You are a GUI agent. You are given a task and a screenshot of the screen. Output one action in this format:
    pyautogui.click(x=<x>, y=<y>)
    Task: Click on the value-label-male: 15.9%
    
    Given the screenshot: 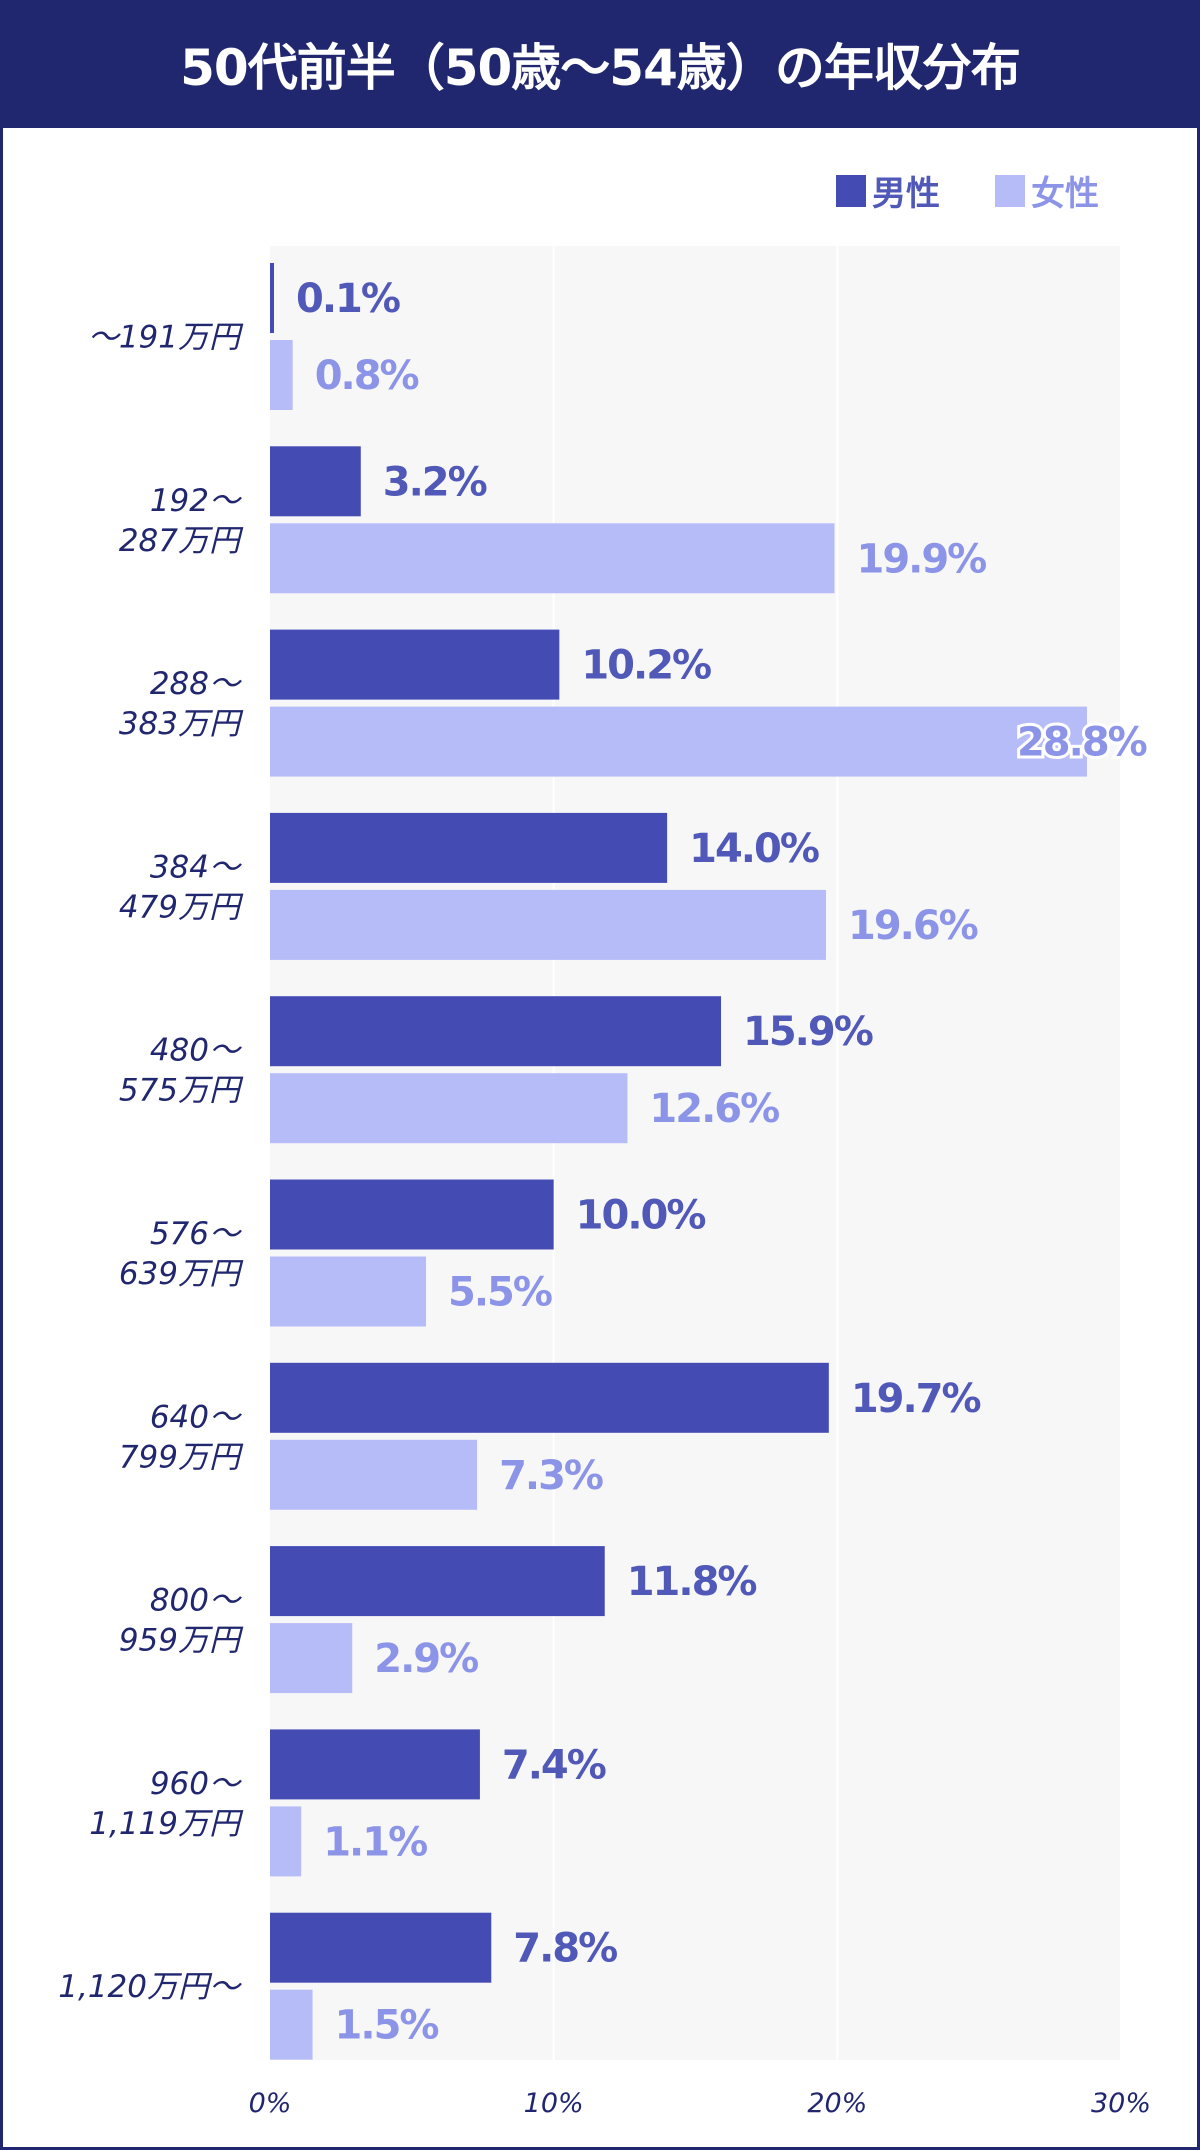 What is the action you would take?
    pyautogui.click(x=808, y=1032)
    